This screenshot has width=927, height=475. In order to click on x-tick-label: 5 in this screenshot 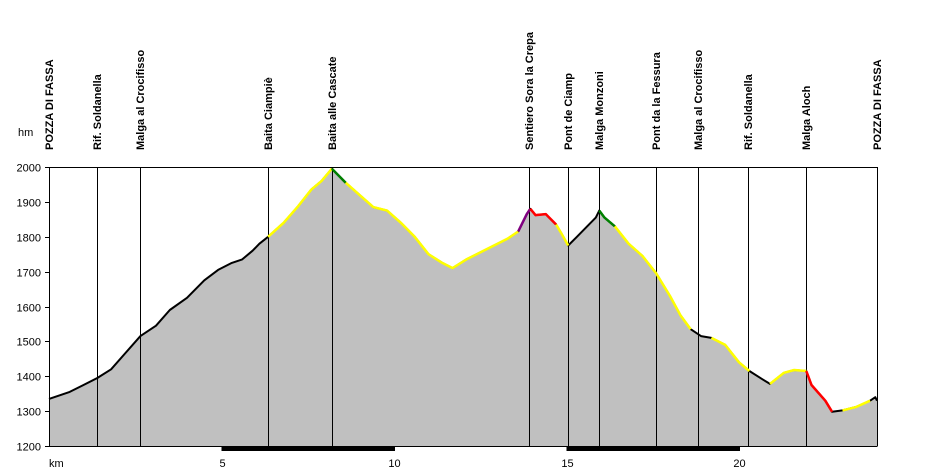, I will do `click(222, 464)`.